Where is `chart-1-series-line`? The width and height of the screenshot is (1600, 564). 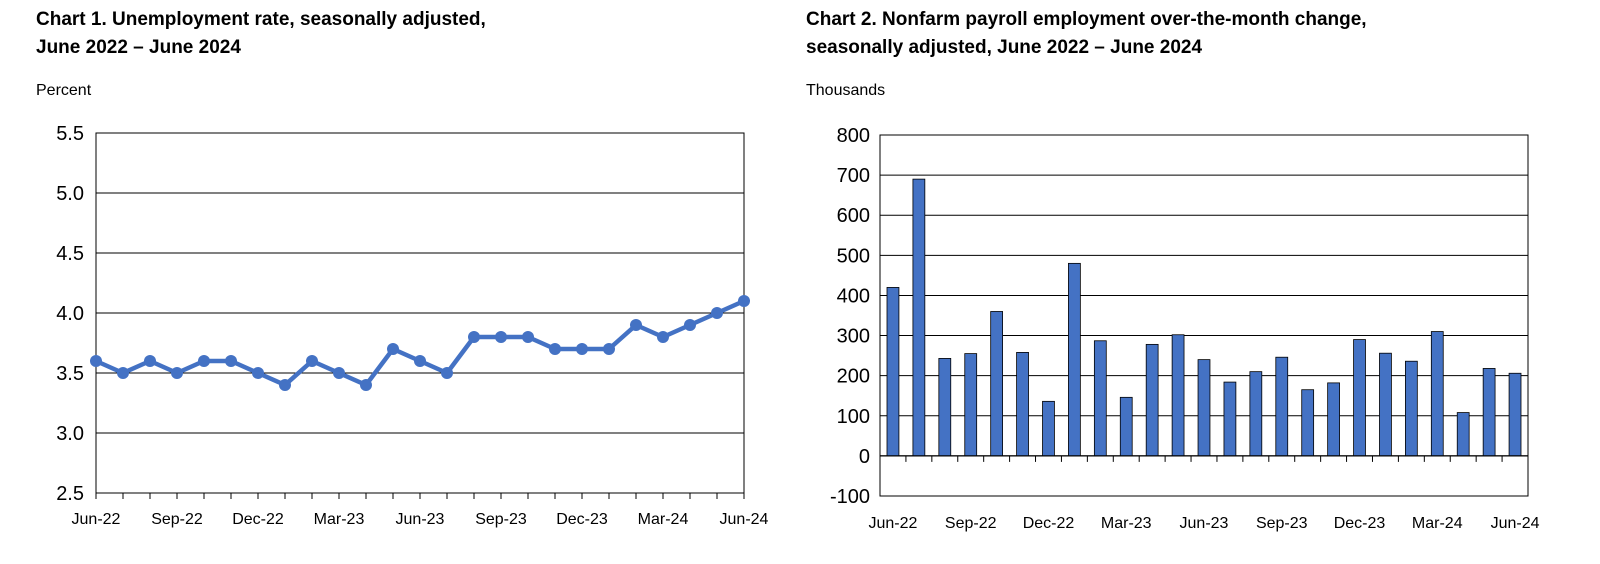 chart-1-series-line is located at coordinates (420, 343).